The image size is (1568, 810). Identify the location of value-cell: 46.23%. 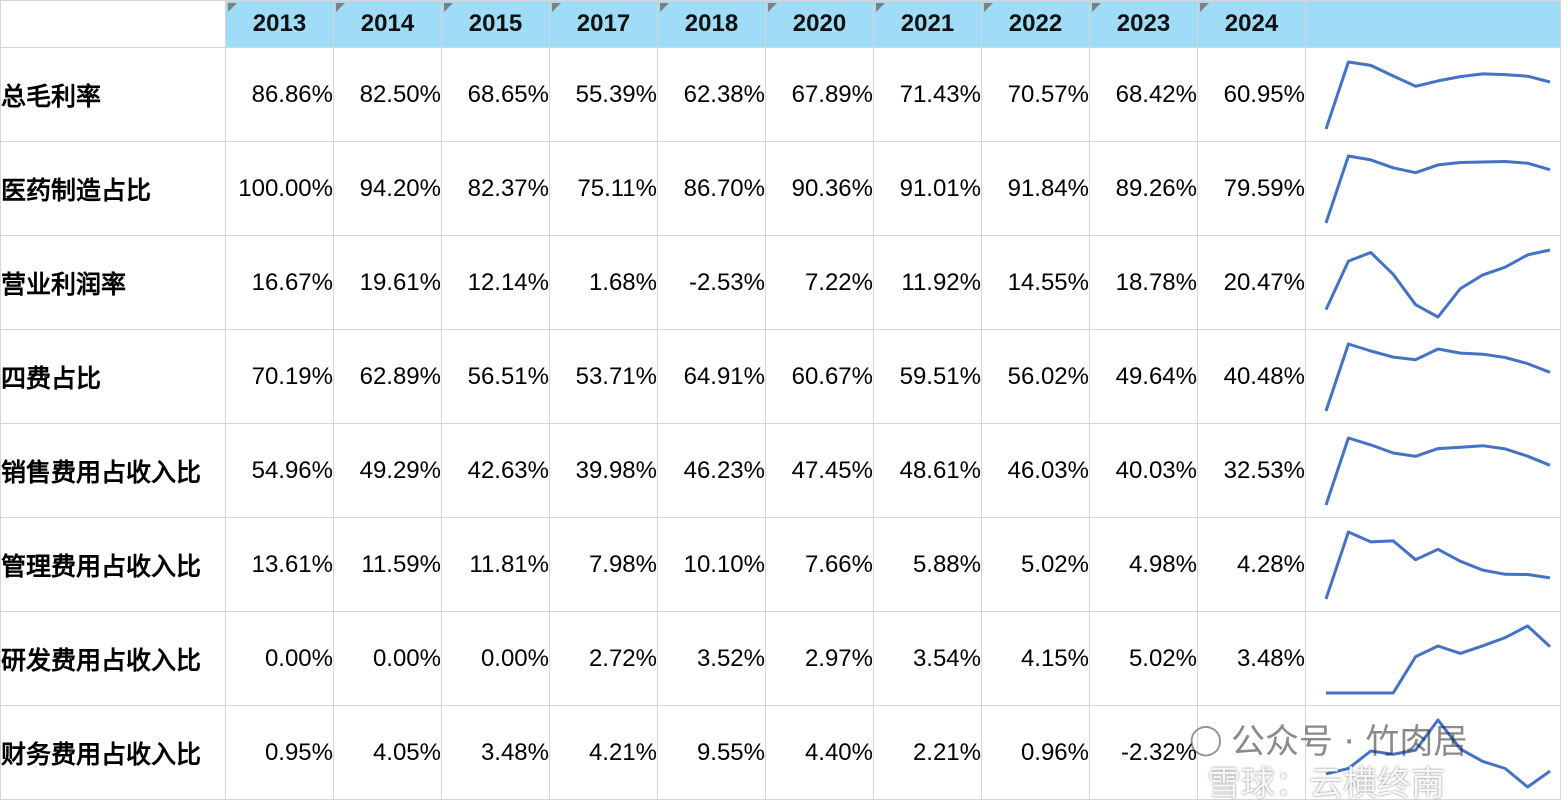
(711, 470).